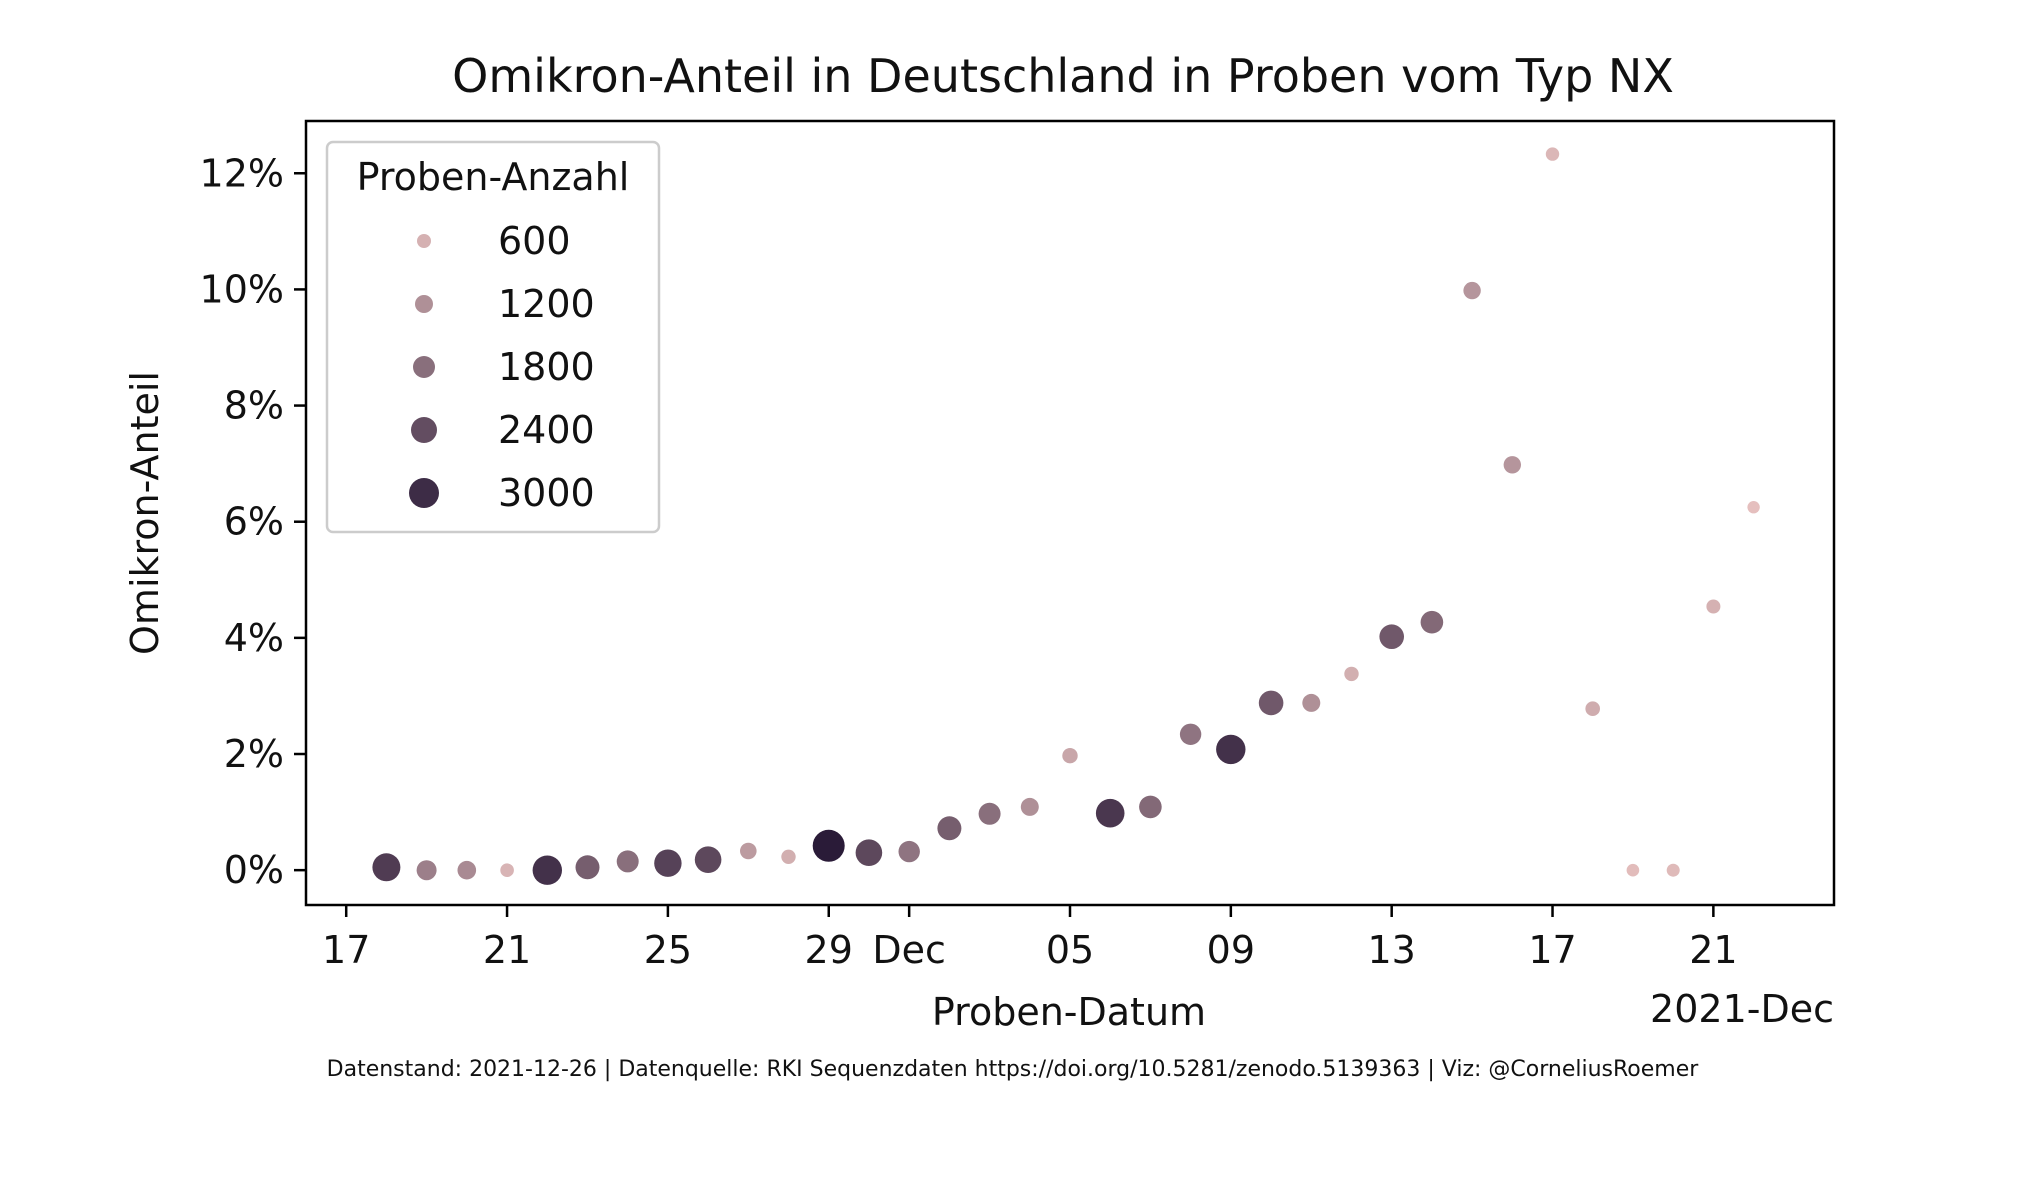  I want to click on x-axis-ticks: 17 21 25 29 Dec 05 09 13 17 21, so click(1030, 938).